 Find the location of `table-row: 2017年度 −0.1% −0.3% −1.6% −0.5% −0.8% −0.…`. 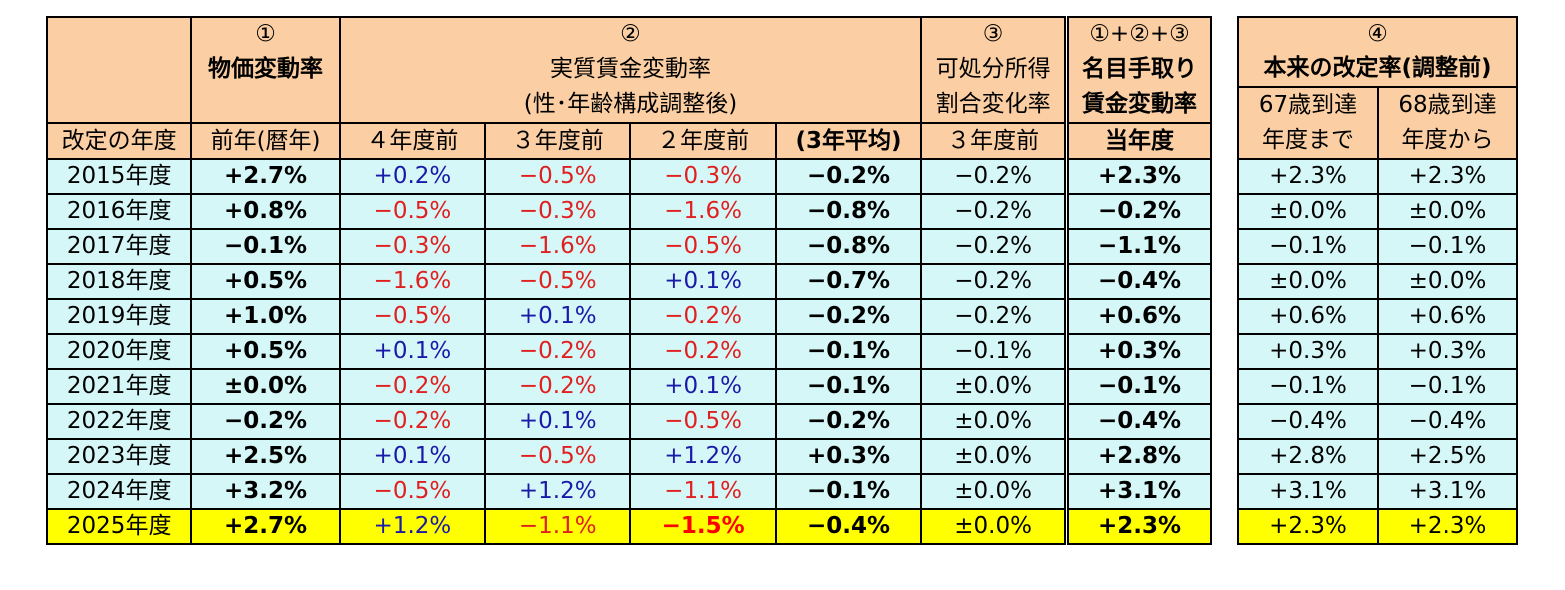

table-row: 2017年度 −0.1% −0.3% −1.6% −0.5% −0.8% −0.… is located at coordinates (629, 246).